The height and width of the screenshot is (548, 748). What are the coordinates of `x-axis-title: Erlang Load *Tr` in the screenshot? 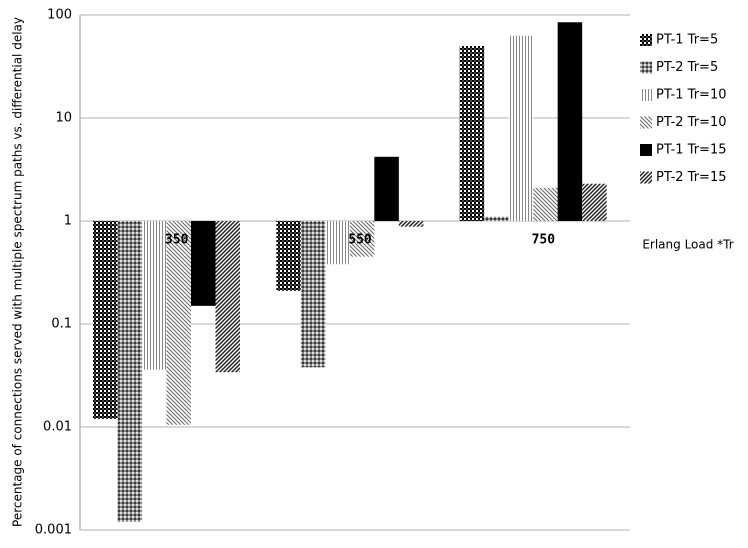 It's located at (687, 245).